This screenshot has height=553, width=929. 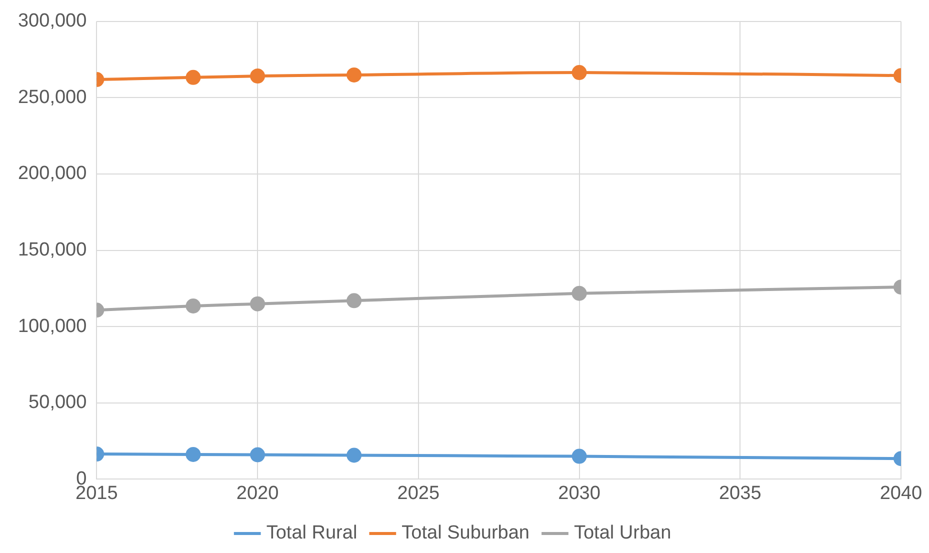 I want to click on y-tick-label: 300,000, so click(x=52, y=21).